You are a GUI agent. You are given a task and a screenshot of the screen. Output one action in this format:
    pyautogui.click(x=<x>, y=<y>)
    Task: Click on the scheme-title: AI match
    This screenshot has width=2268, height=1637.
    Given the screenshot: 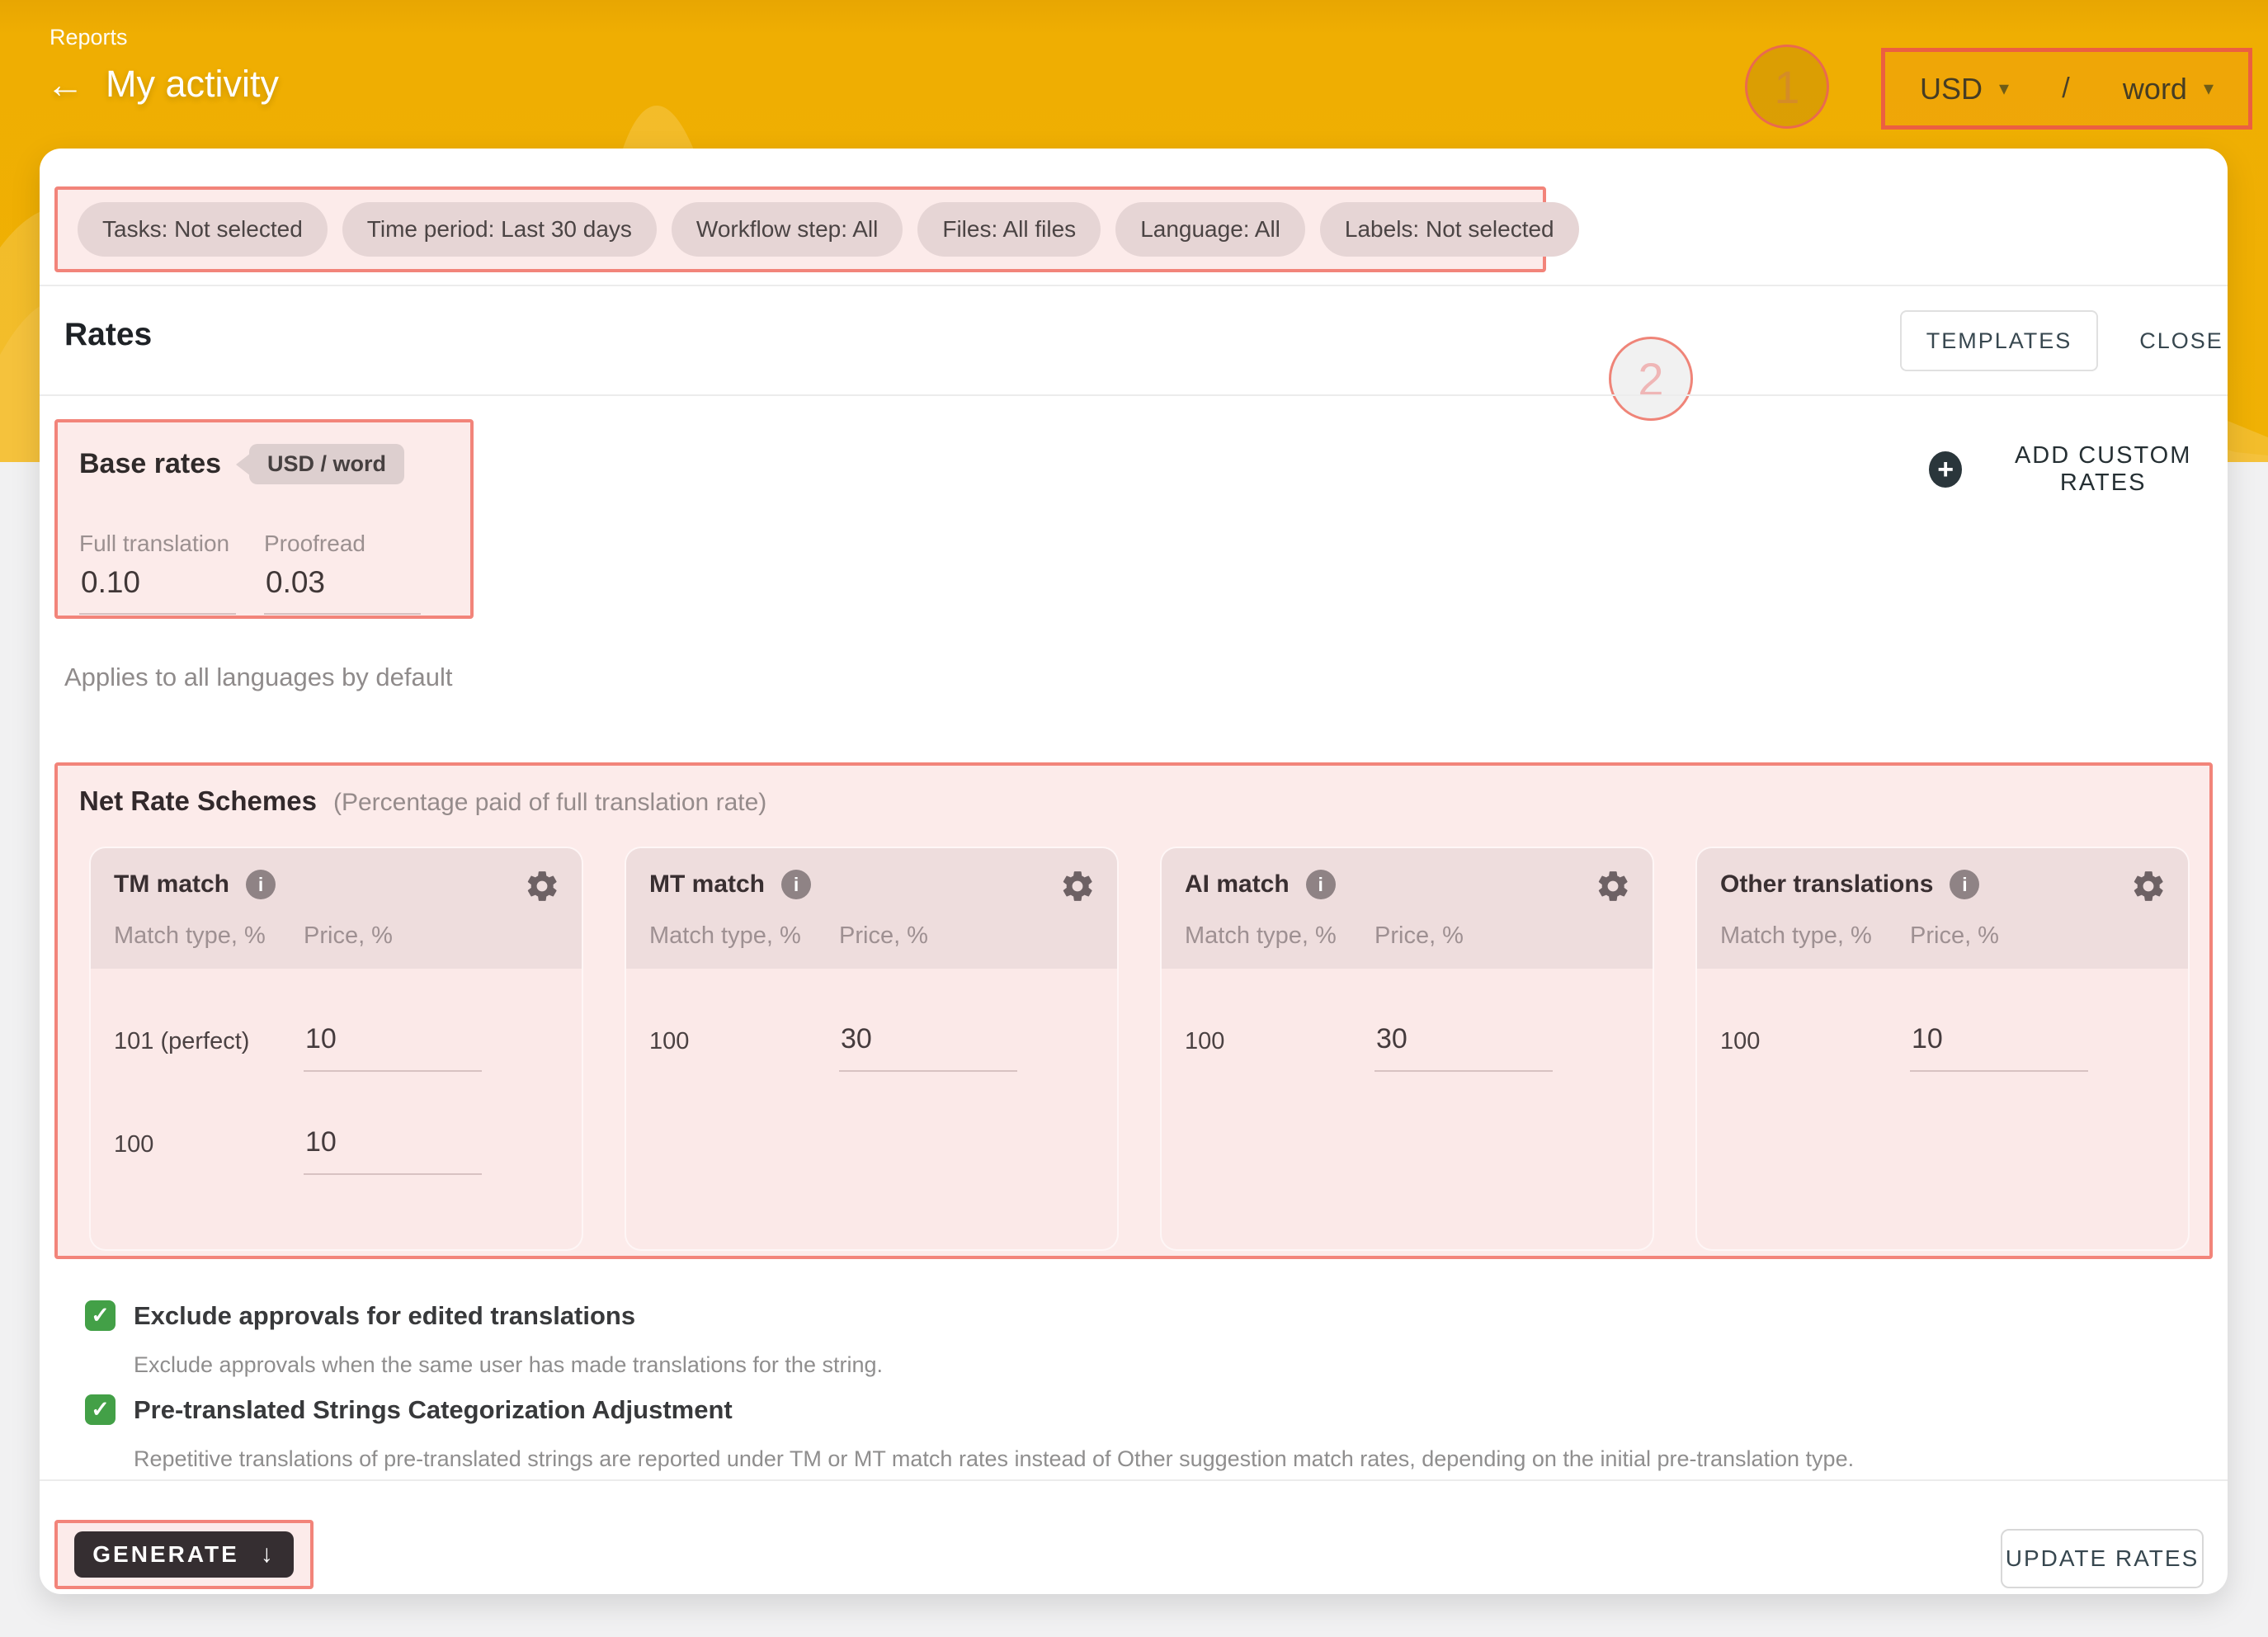 What is the action you would take?
    pyautogui.click(x=1237, y=884)
    